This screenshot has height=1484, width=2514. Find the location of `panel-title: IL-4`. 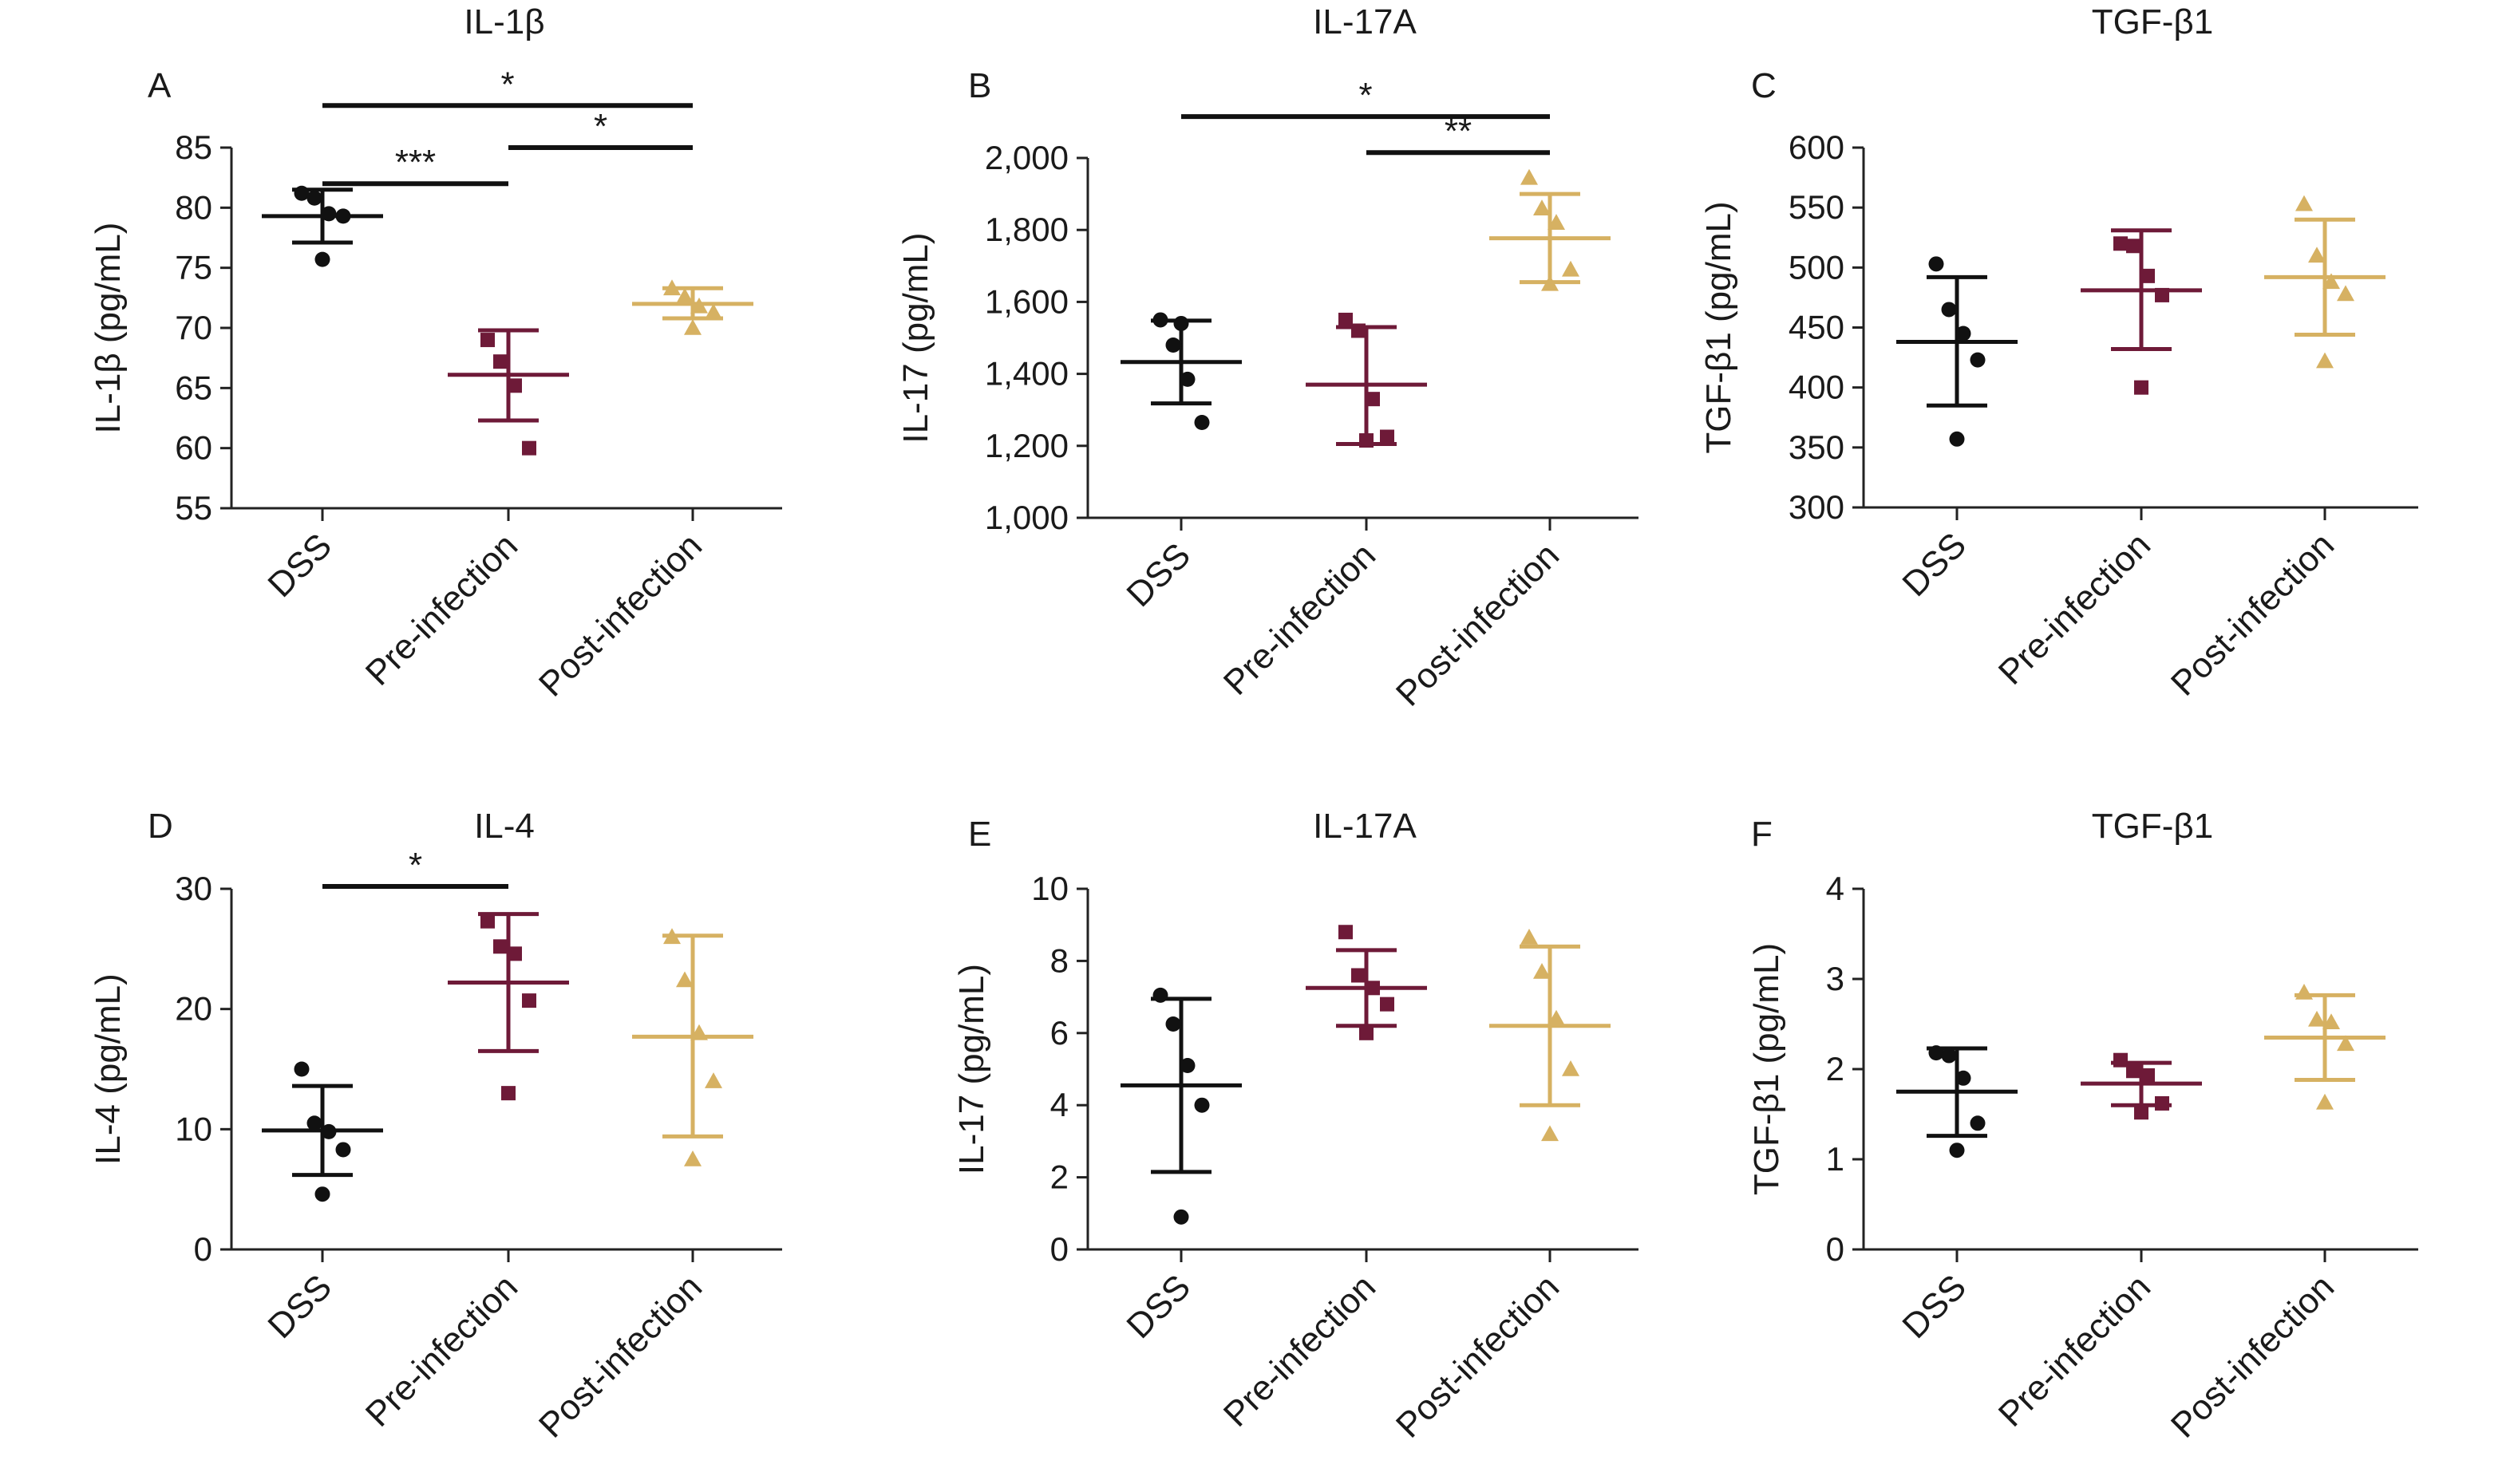

panel-title: IL-4 is located at coordinates (504, 826).